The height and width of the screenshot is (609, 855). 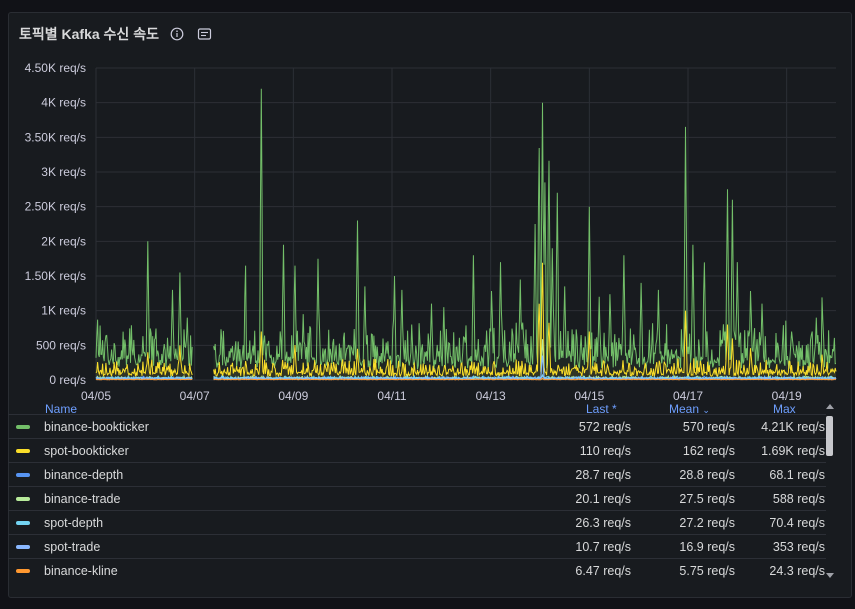 I want to click on x-tick-label: 04/17, so click(x=688, y=396).